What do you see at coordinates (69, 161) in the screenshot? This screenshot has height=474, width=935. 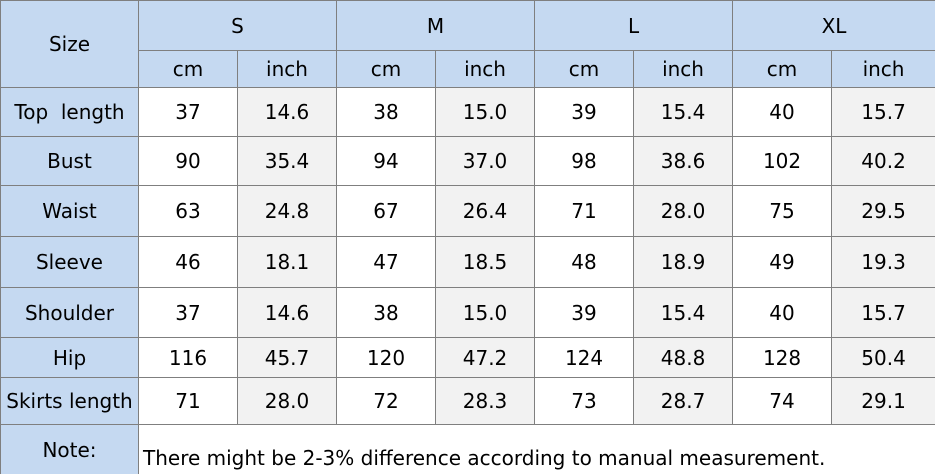 I see `row-label: Bust` at bounding box center [69, 161].